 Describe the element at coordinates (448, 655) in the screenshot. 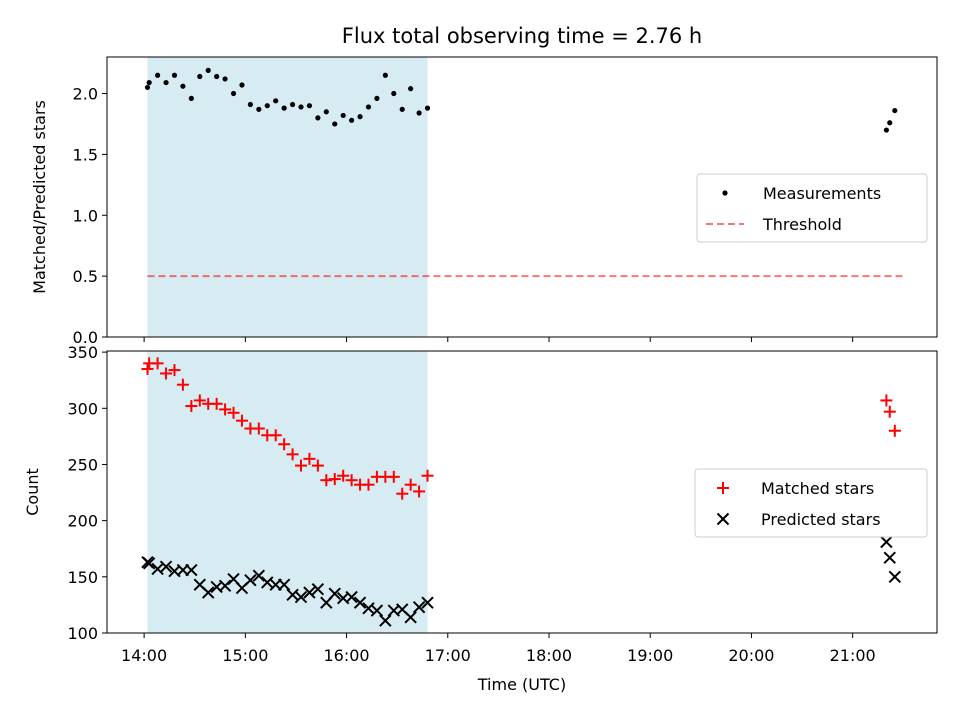

I see `x-tick-label: 17:00` at that location.